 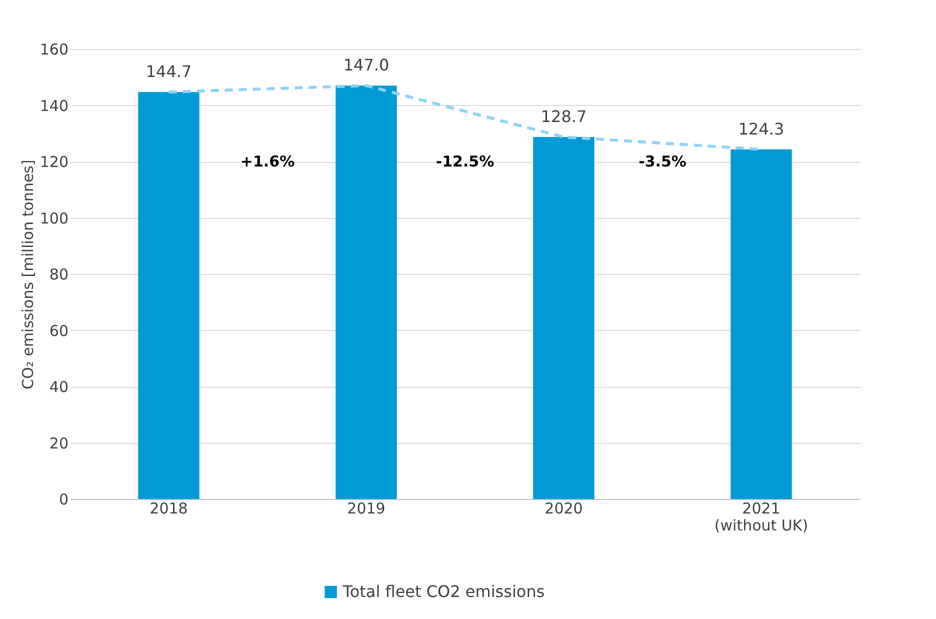 I want to click on data-label: 124.3, so click(x=761, y=128).